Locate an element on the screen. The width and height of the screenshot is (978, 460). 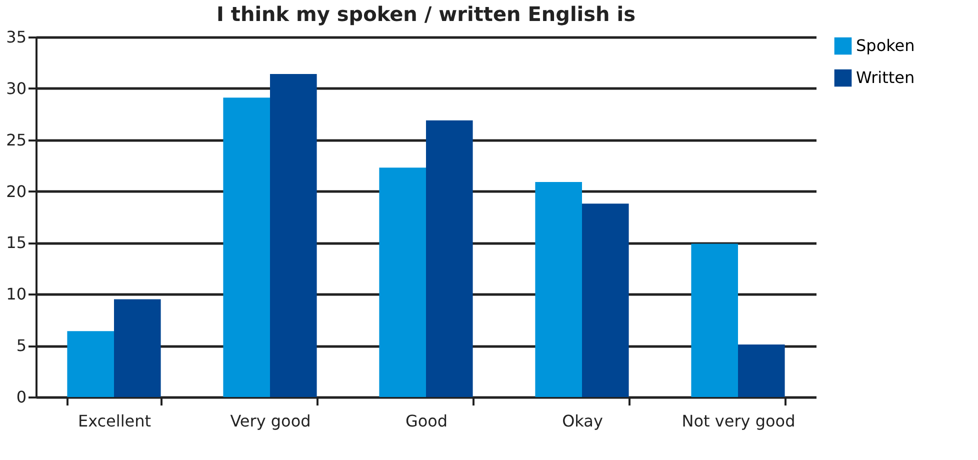
y-tick-label: 15 is located at coordinates (16, 242).